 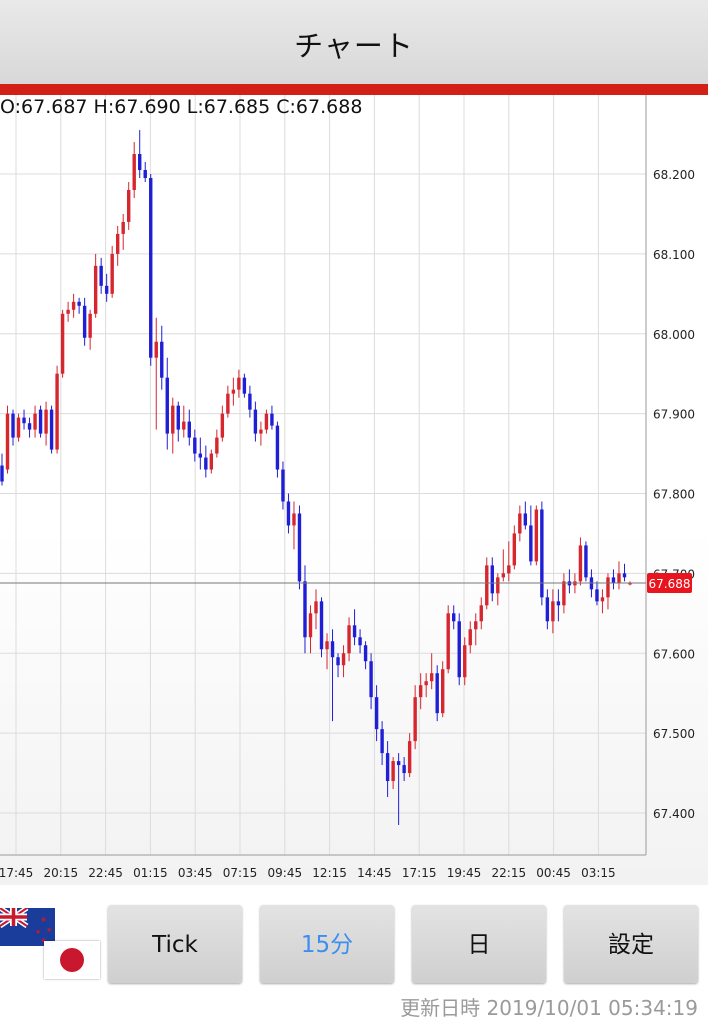 I want to click on nz-flag-icon: ★ ★ ★ ★, so click(x=27, y=927).